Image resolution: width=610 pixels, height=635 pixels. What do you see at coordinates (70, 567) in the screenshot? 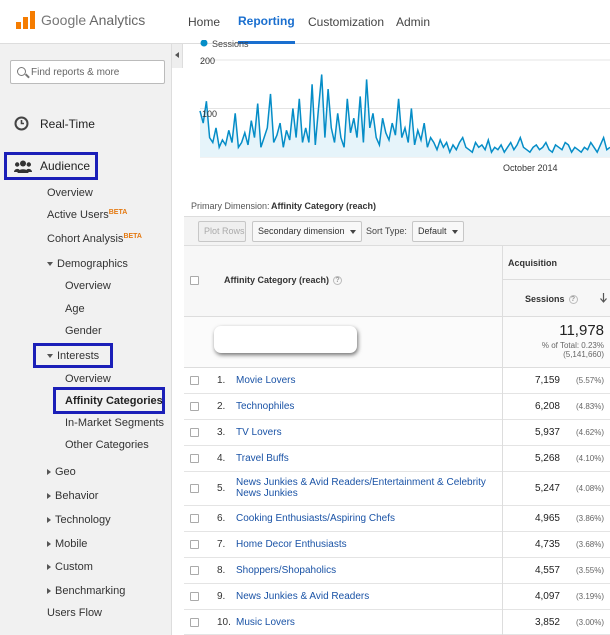
I see `sidebar-item-custom: Custom` at bounding box center [70, 567].